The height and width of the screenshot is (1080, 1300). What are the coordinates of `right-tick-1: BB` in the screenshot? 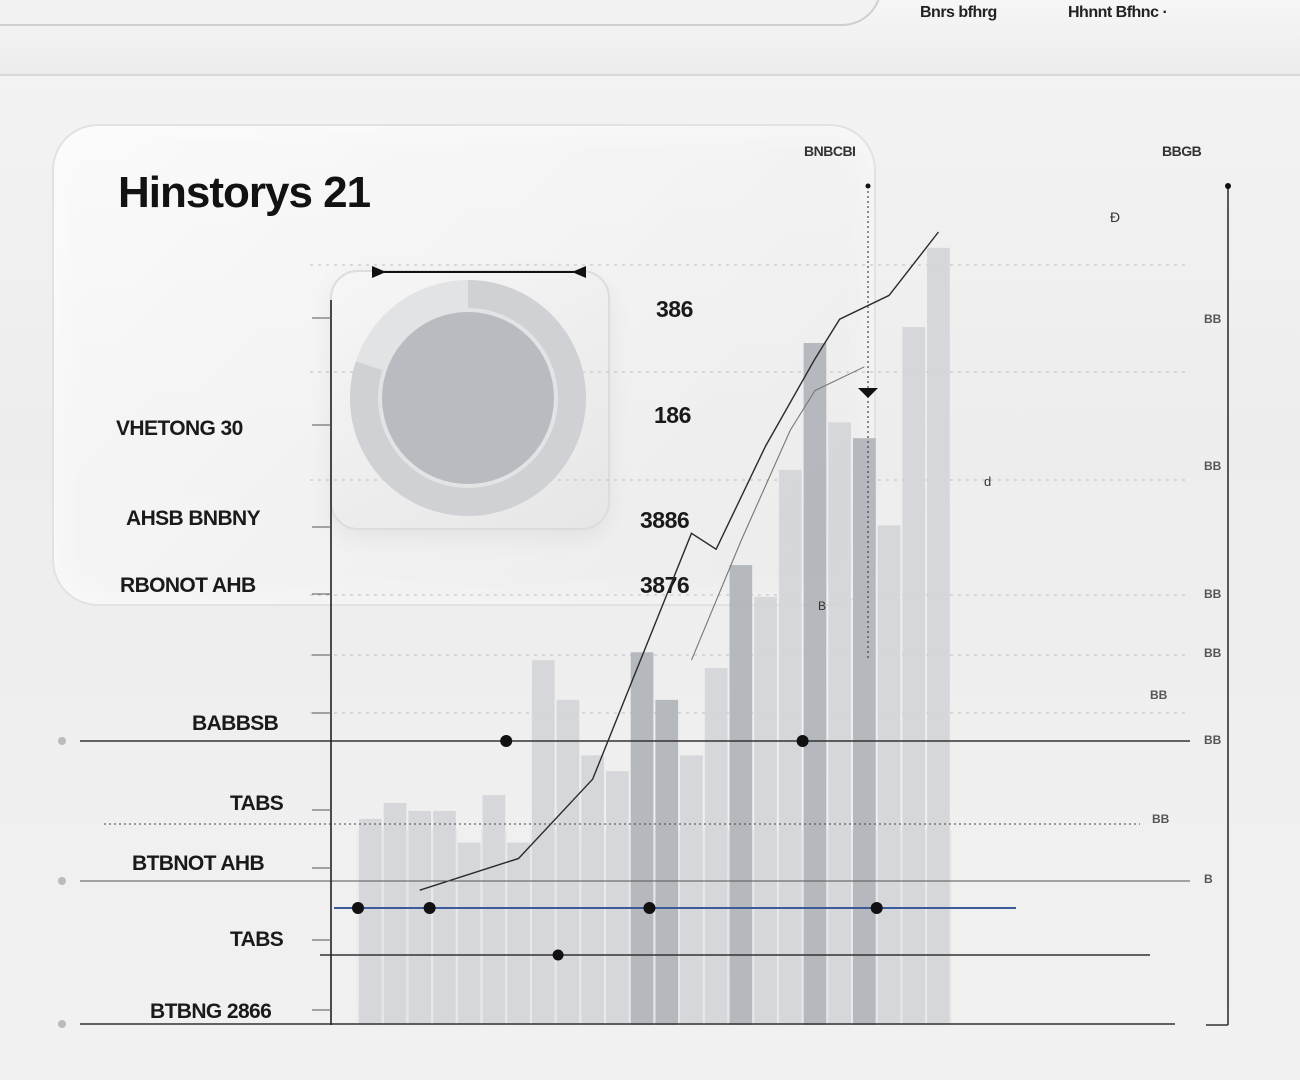 It's located at (1213, 319).